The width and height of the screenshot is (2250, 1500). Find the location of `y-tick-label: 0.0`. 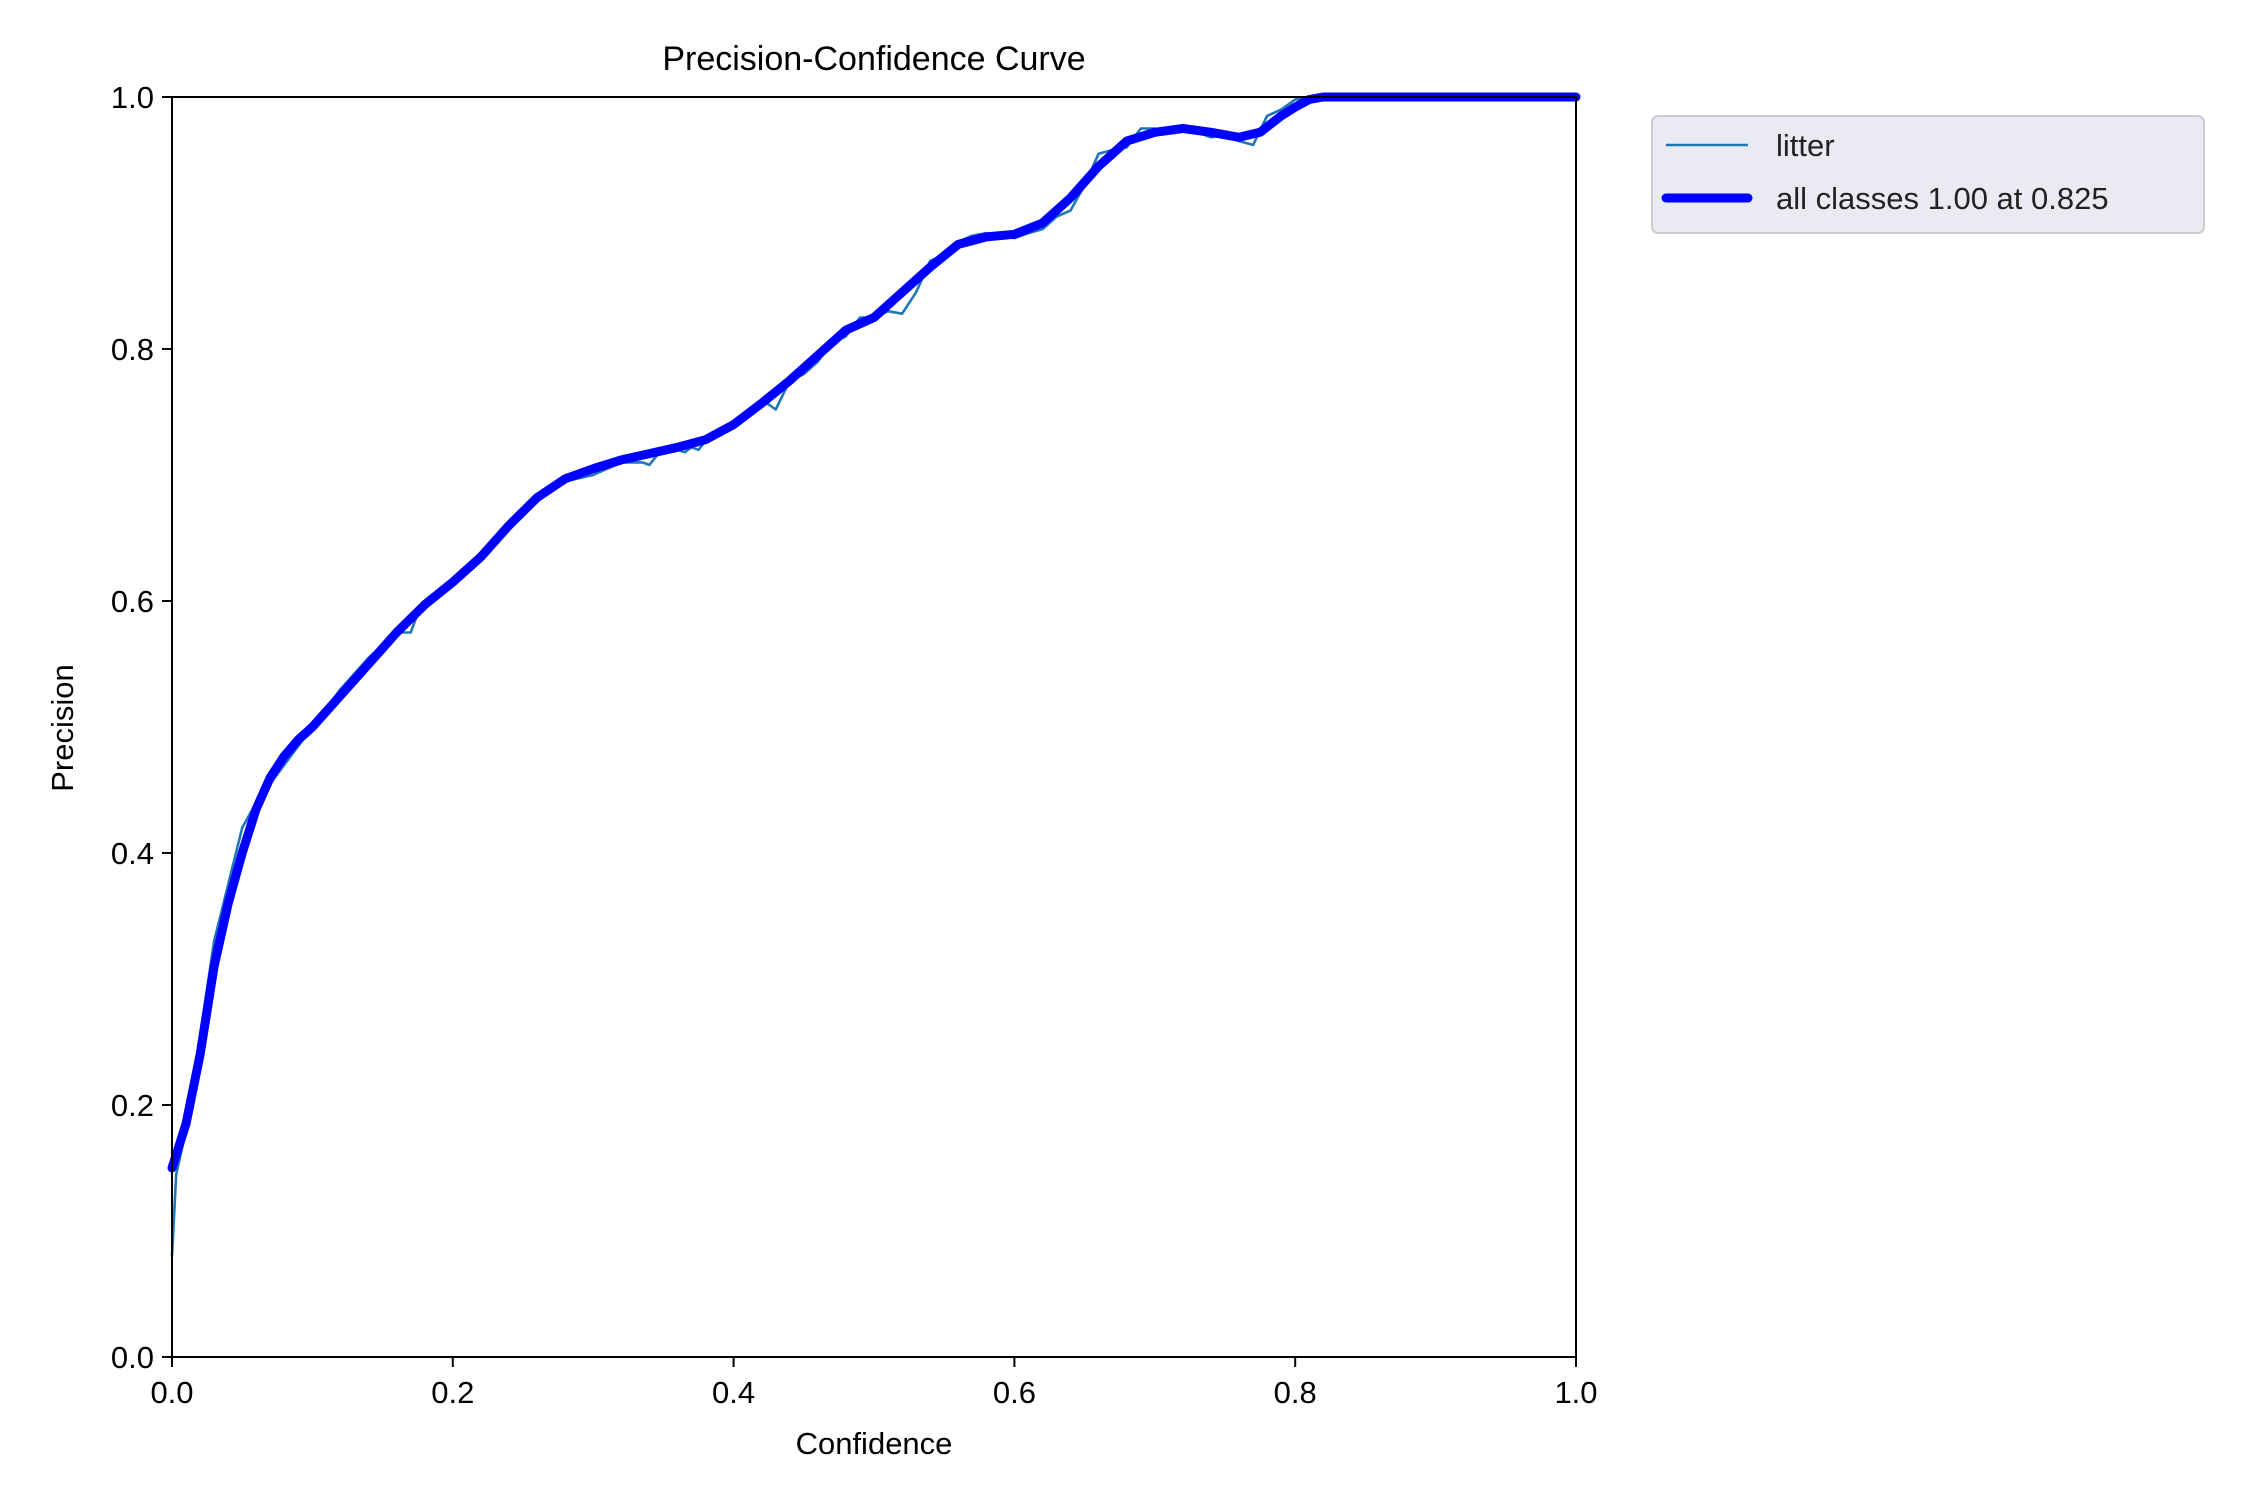

y-tick-label: 0.0 is located at coordinates (132, 1357).